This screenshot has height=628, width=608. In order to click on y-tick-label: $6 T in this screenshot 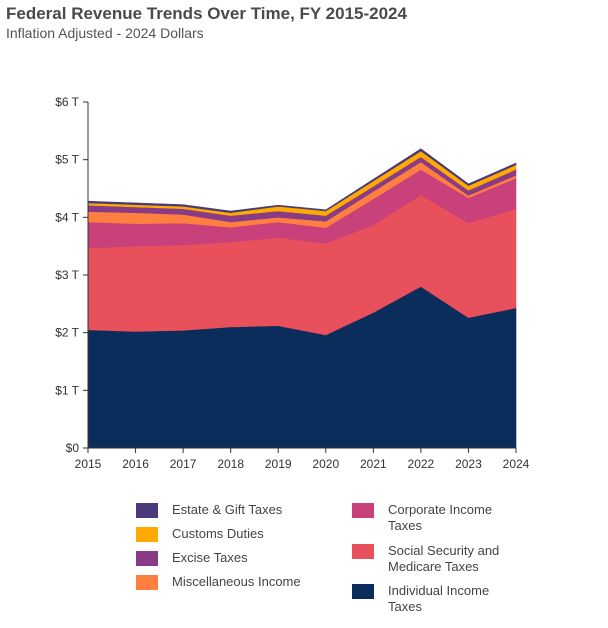, I will do `click(67, 102)`.